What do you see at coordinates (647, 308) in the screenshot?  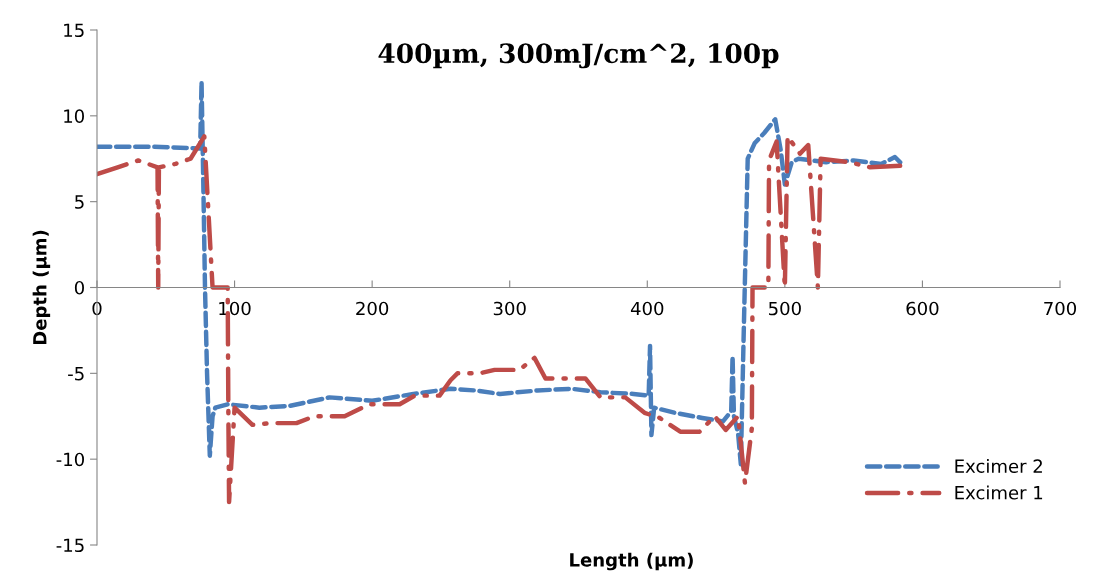 I see `x-tick-label: 400` at bounding box center [647, 308].